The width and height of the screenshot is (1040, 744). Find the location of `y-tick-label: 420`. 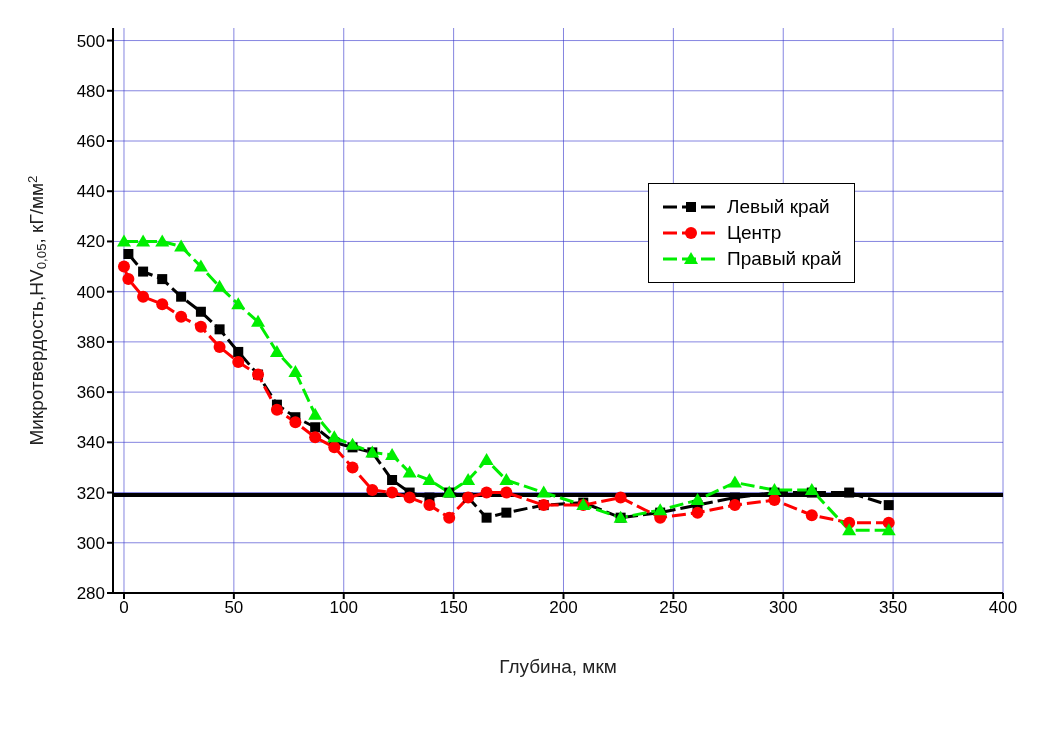

y-tick-label: 420 is located at coordinates (90, 242).